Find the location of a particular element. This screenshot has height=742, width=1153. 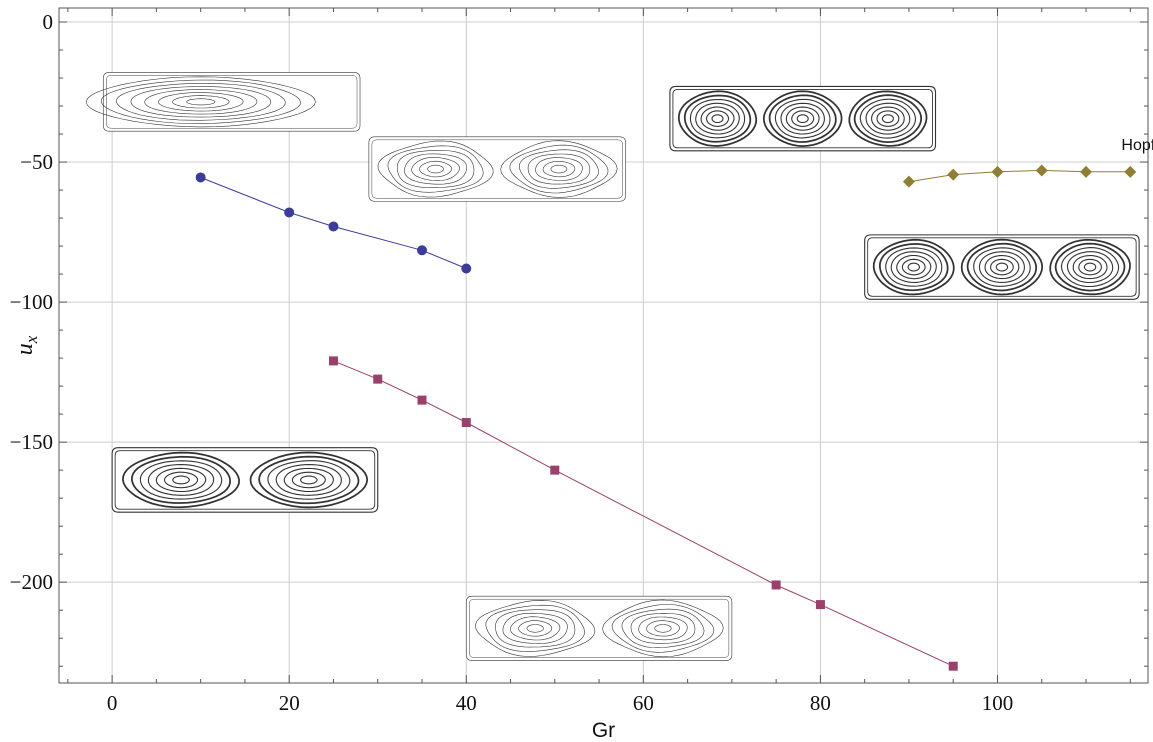

y-tick-label: −100 is located at coordinates (31, 302).